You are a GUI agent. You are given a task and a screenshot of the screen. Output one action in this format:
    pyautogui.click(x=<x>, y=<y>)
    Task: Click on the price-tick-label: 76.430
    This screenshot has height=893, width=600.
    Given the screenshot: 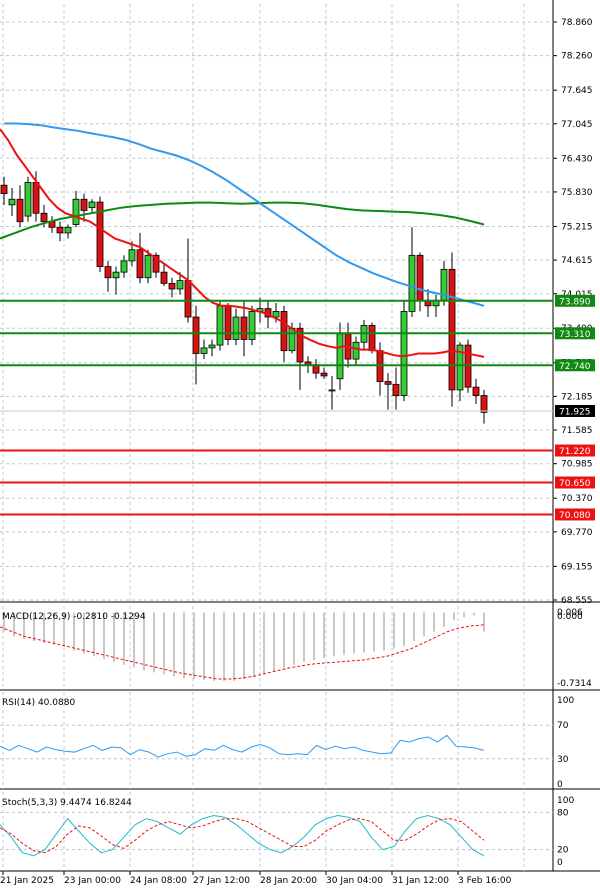 What is the action you would take?
    pyautogui.click(x=577, y=159)
    